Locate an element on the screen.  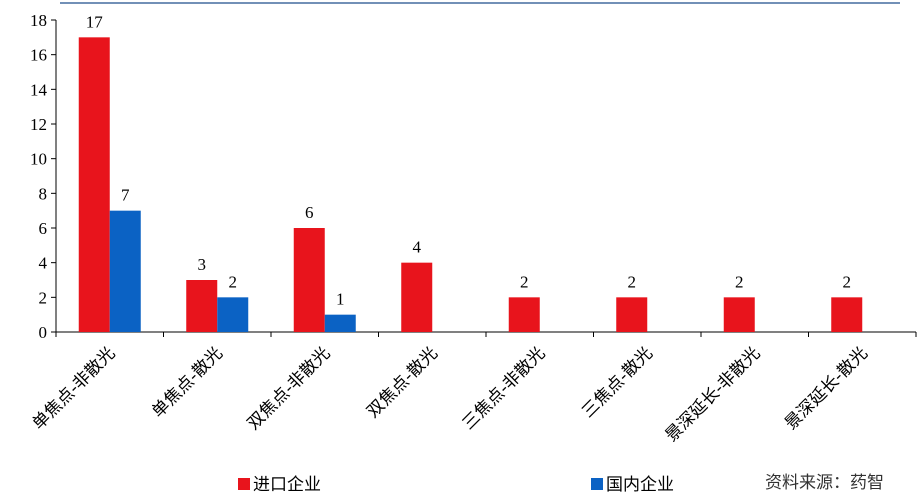
category-label: 景深延长-散光 is located at coordinates (826, 388).